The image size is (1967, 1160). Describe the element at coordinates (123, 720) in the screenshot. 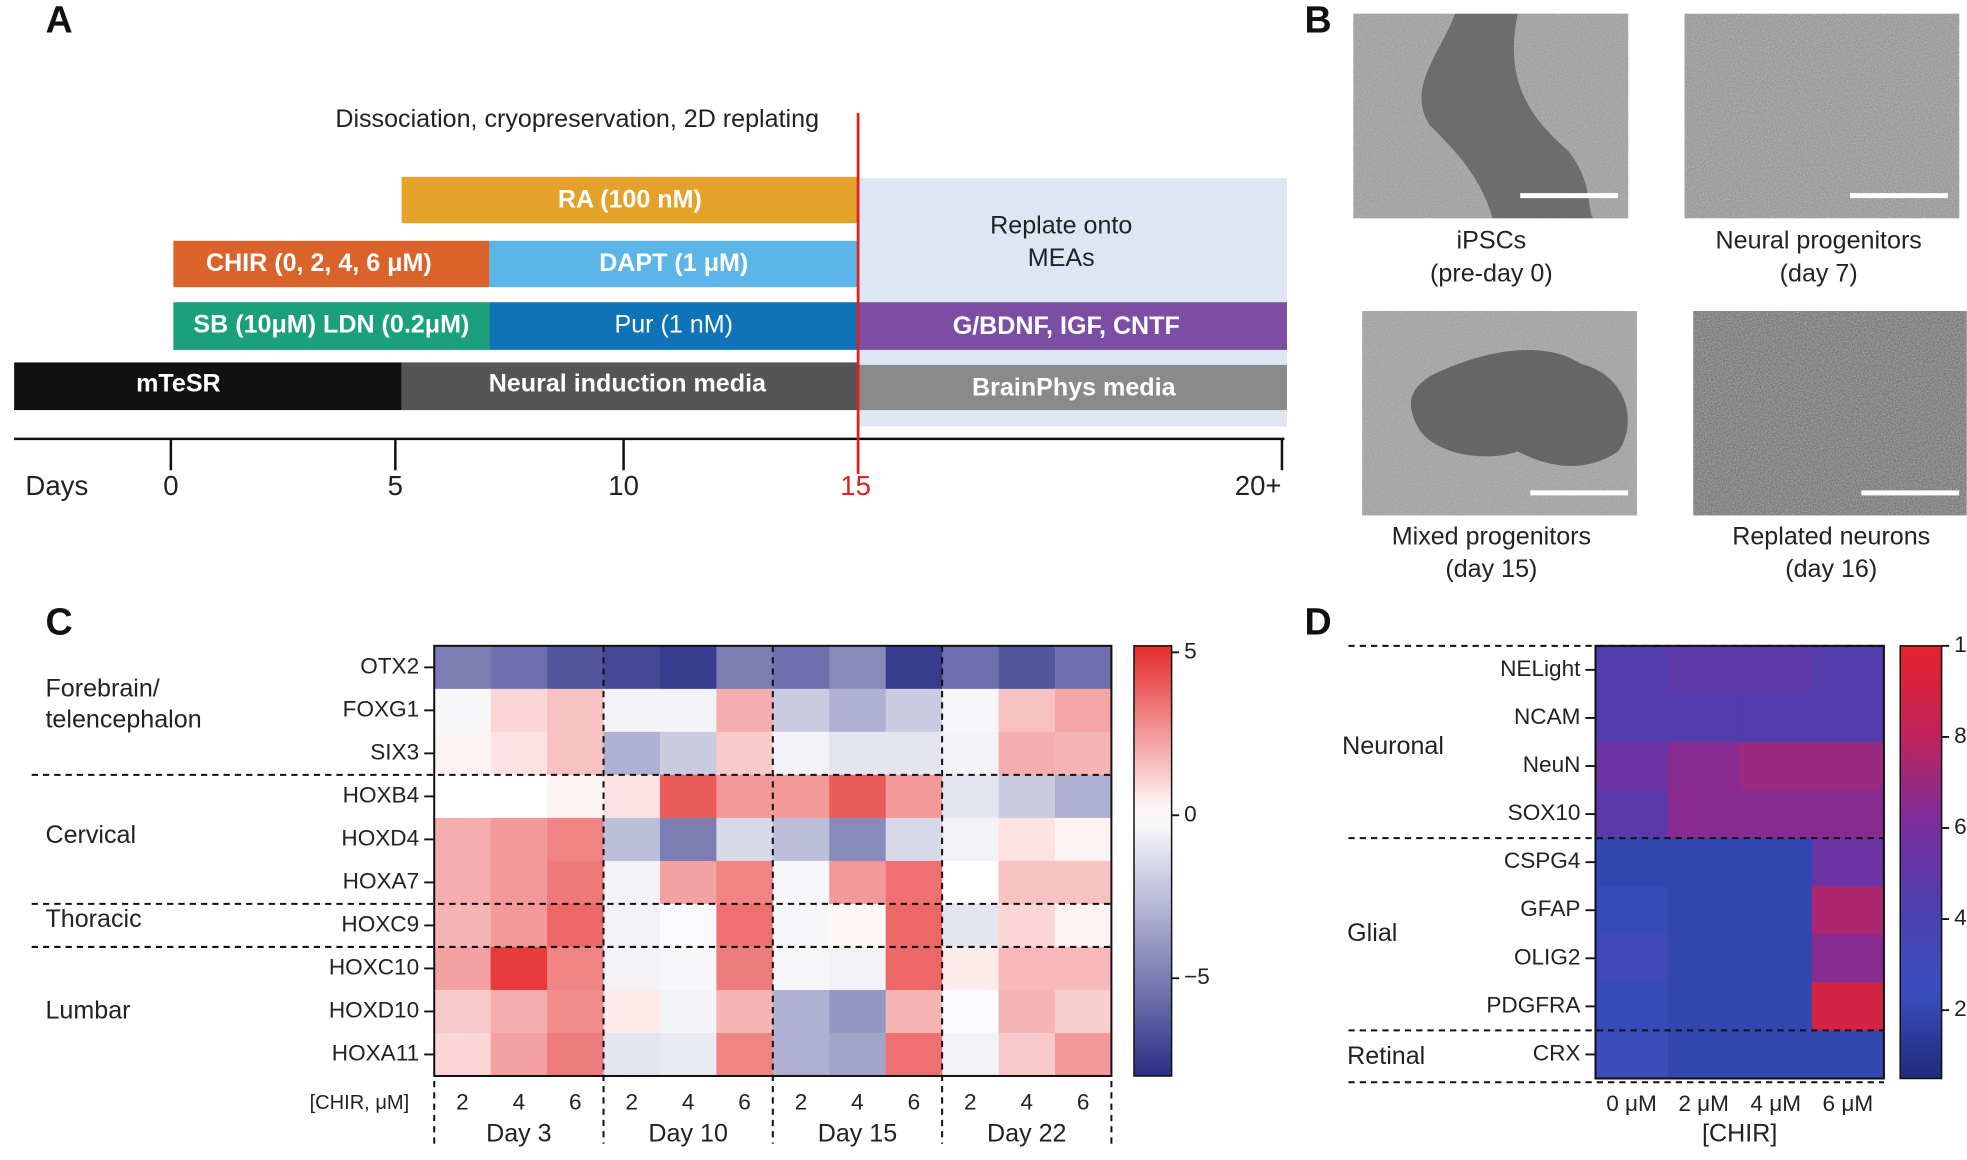

I see `row-group-label: telencephalon` at that location.